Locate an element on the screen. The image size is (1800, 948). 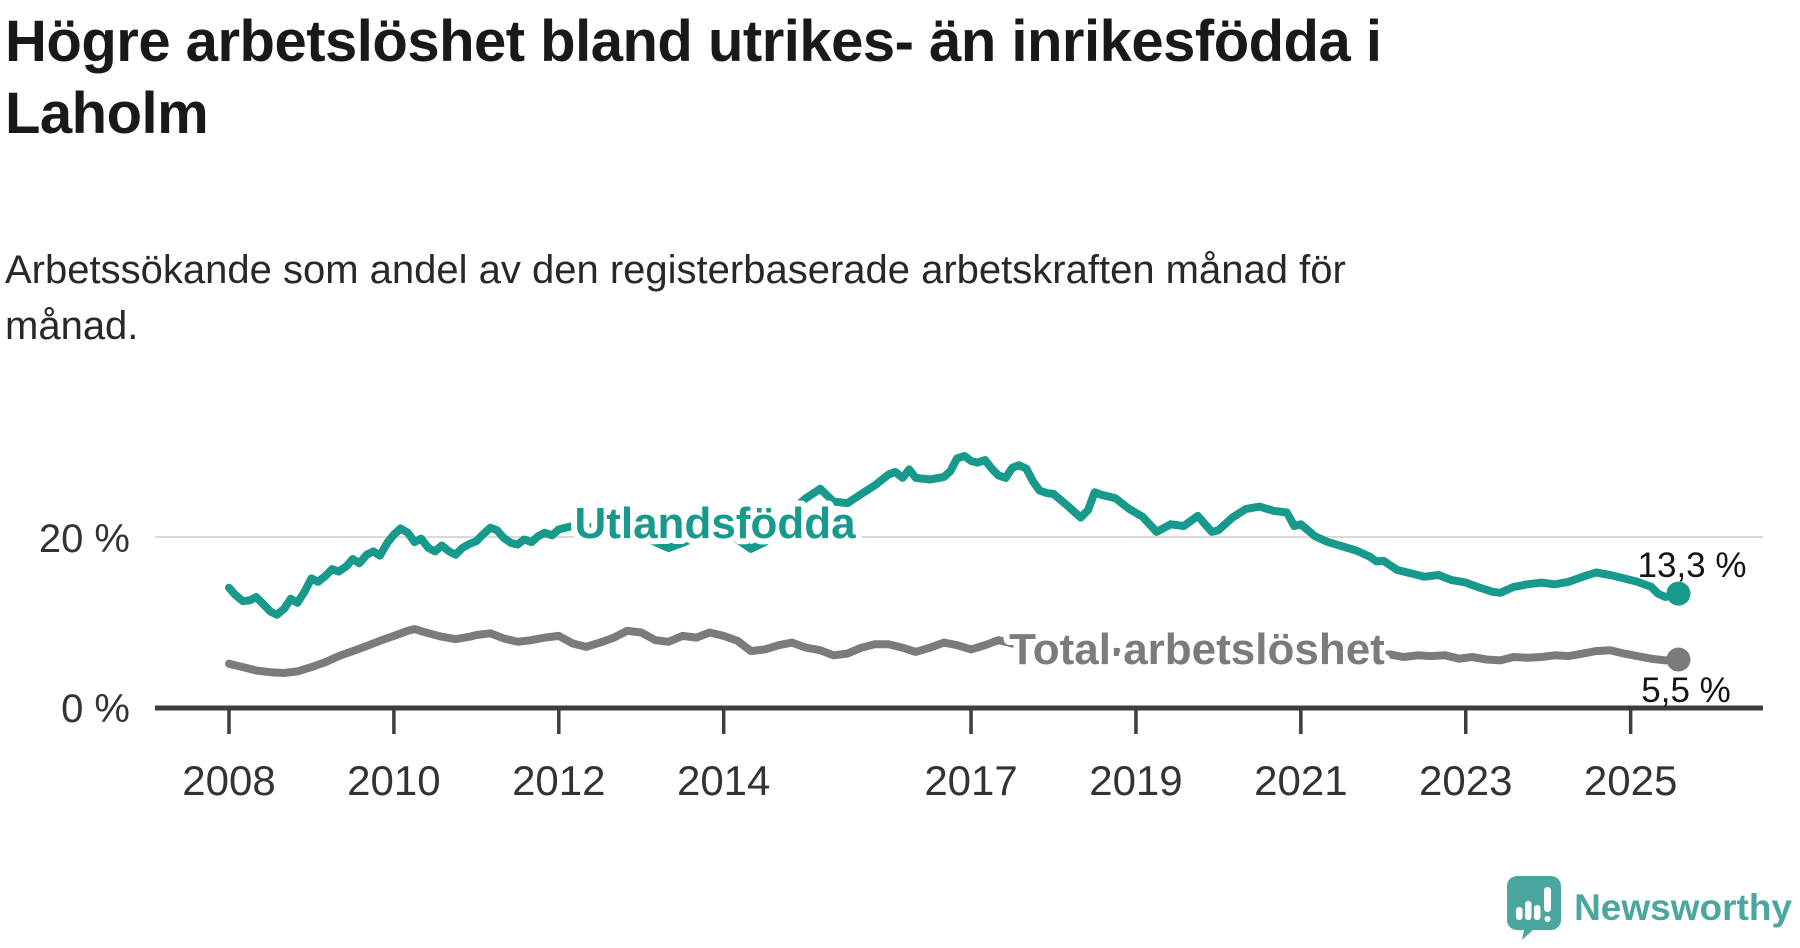
y-tick-label-20: 20 % is located at coordinates (84, 539).